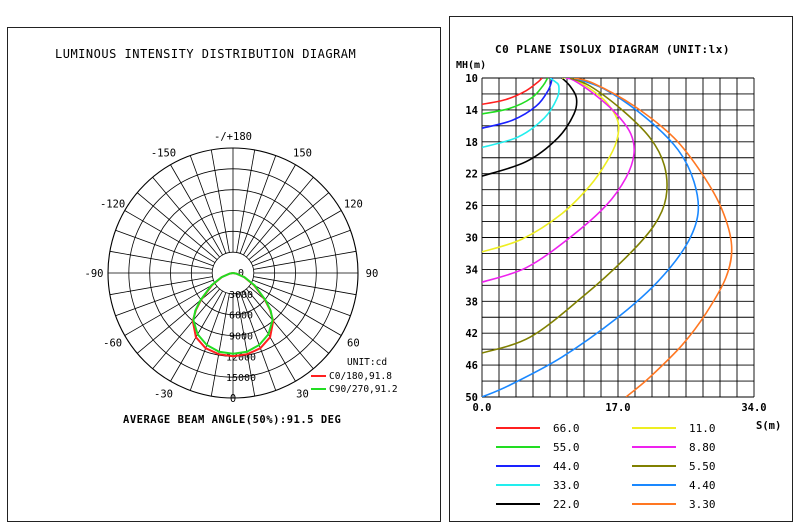  What do you see at coordinates (753, 408) in the screenshot?
I see `x-tick-label: 34.0` at bounding box center [753, 408].